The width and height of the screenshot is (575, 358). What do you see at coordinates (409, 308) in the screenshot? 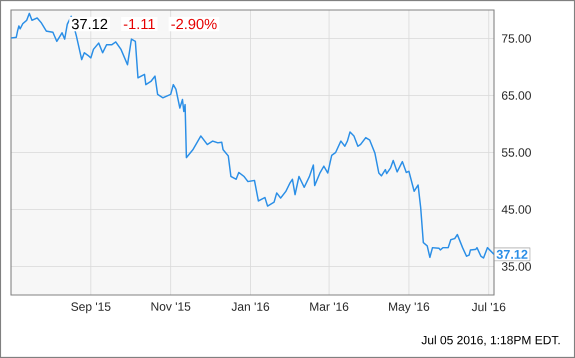
I see `x-tick-label: May '16` at bounding box center [409, 308].